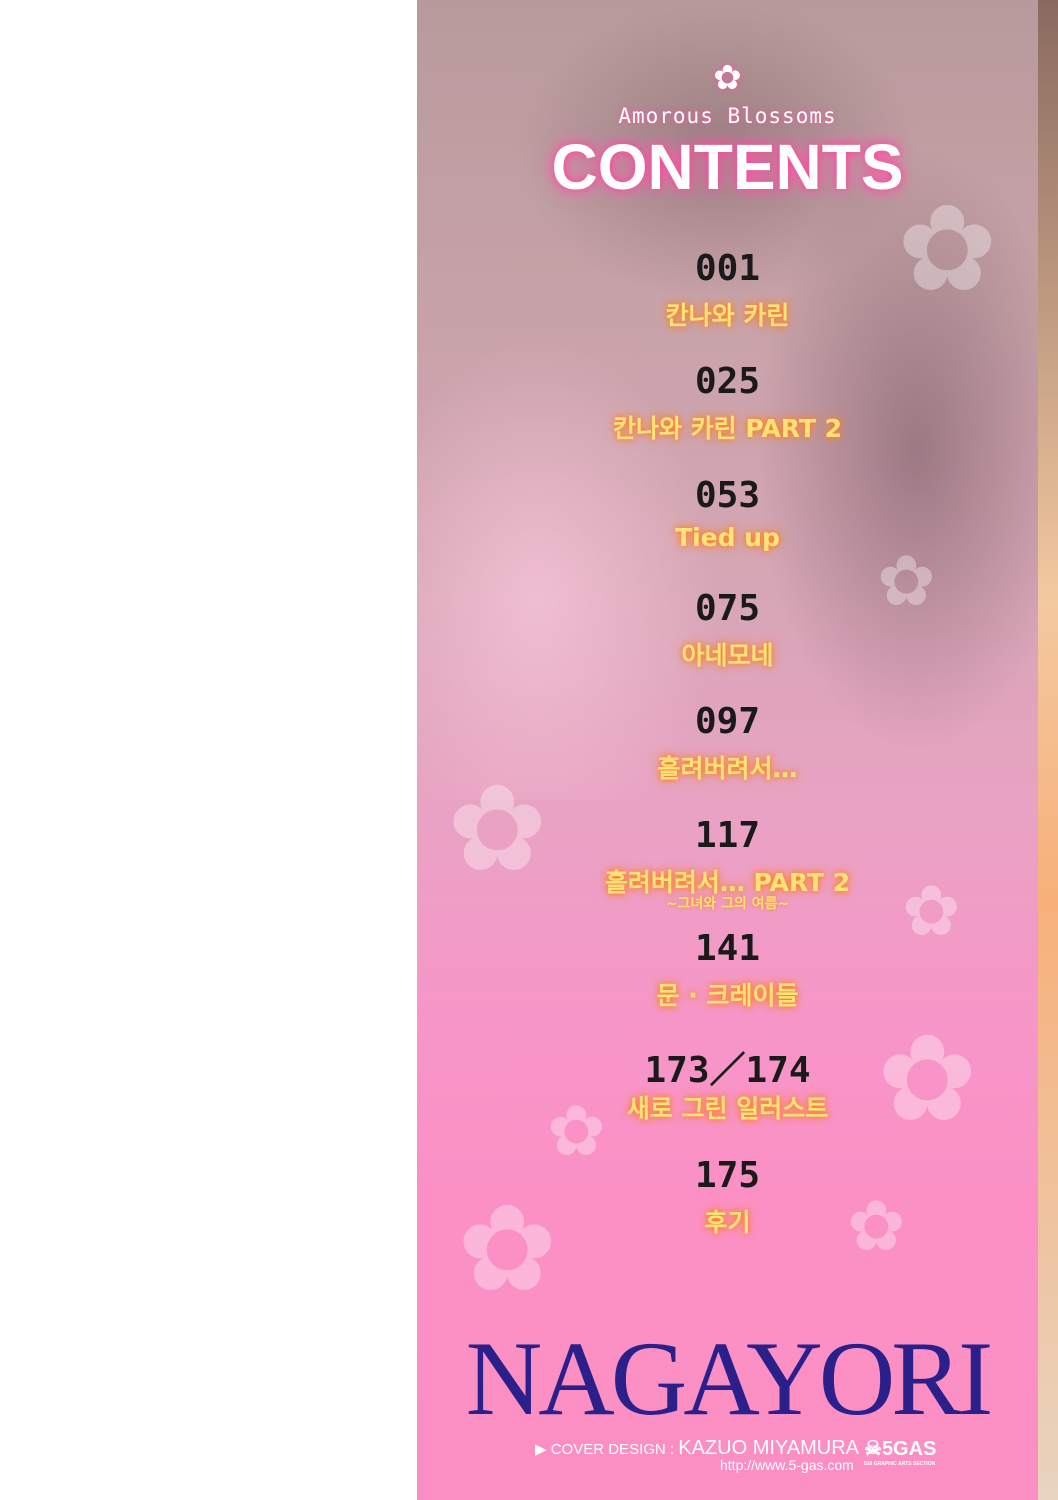  What do you see at coordinates (727, 995) in the screenshot?
I see `toc-chapter-title: 문 · 크레이들` at bounding box center [727, 995].